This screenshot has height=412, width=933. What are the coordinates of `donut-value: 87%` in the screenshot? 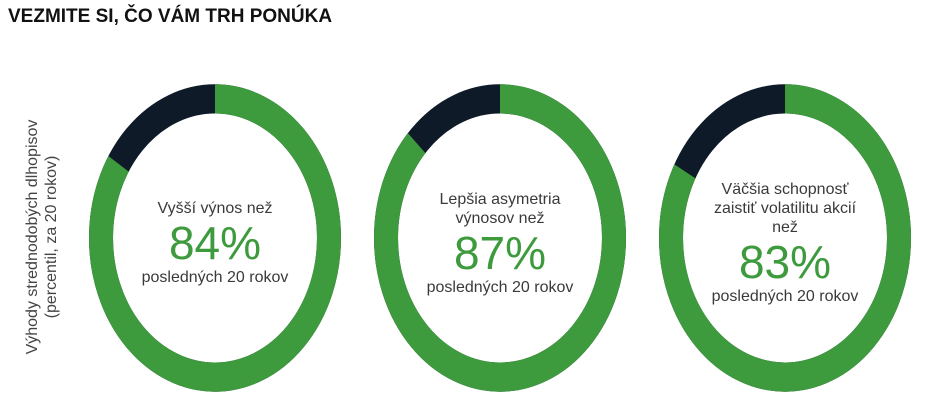 It's located at (500, 252).